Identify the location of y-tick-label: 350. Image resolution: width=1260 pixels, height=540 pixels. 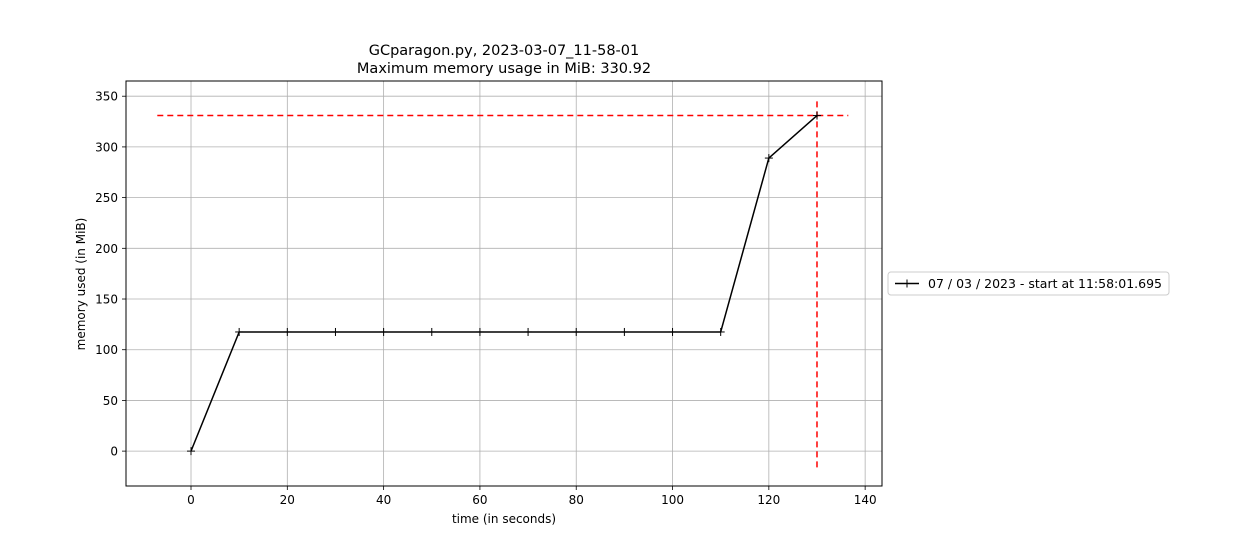
(106, 97).